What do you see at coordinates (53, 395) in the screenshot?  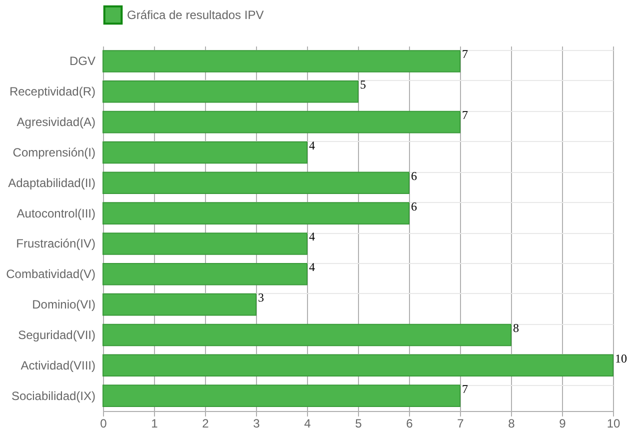 I see `y-tick-label: Sociabilidad(IX)` at bounding box center [53, 395].